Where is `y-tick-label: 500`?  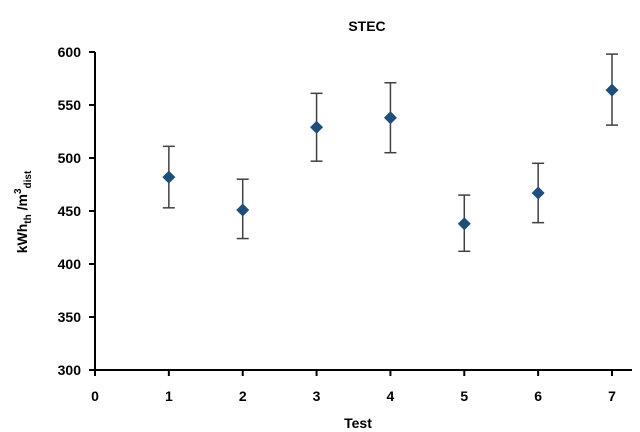 y-tick-label: 500 is located at coordinates (70, 158).